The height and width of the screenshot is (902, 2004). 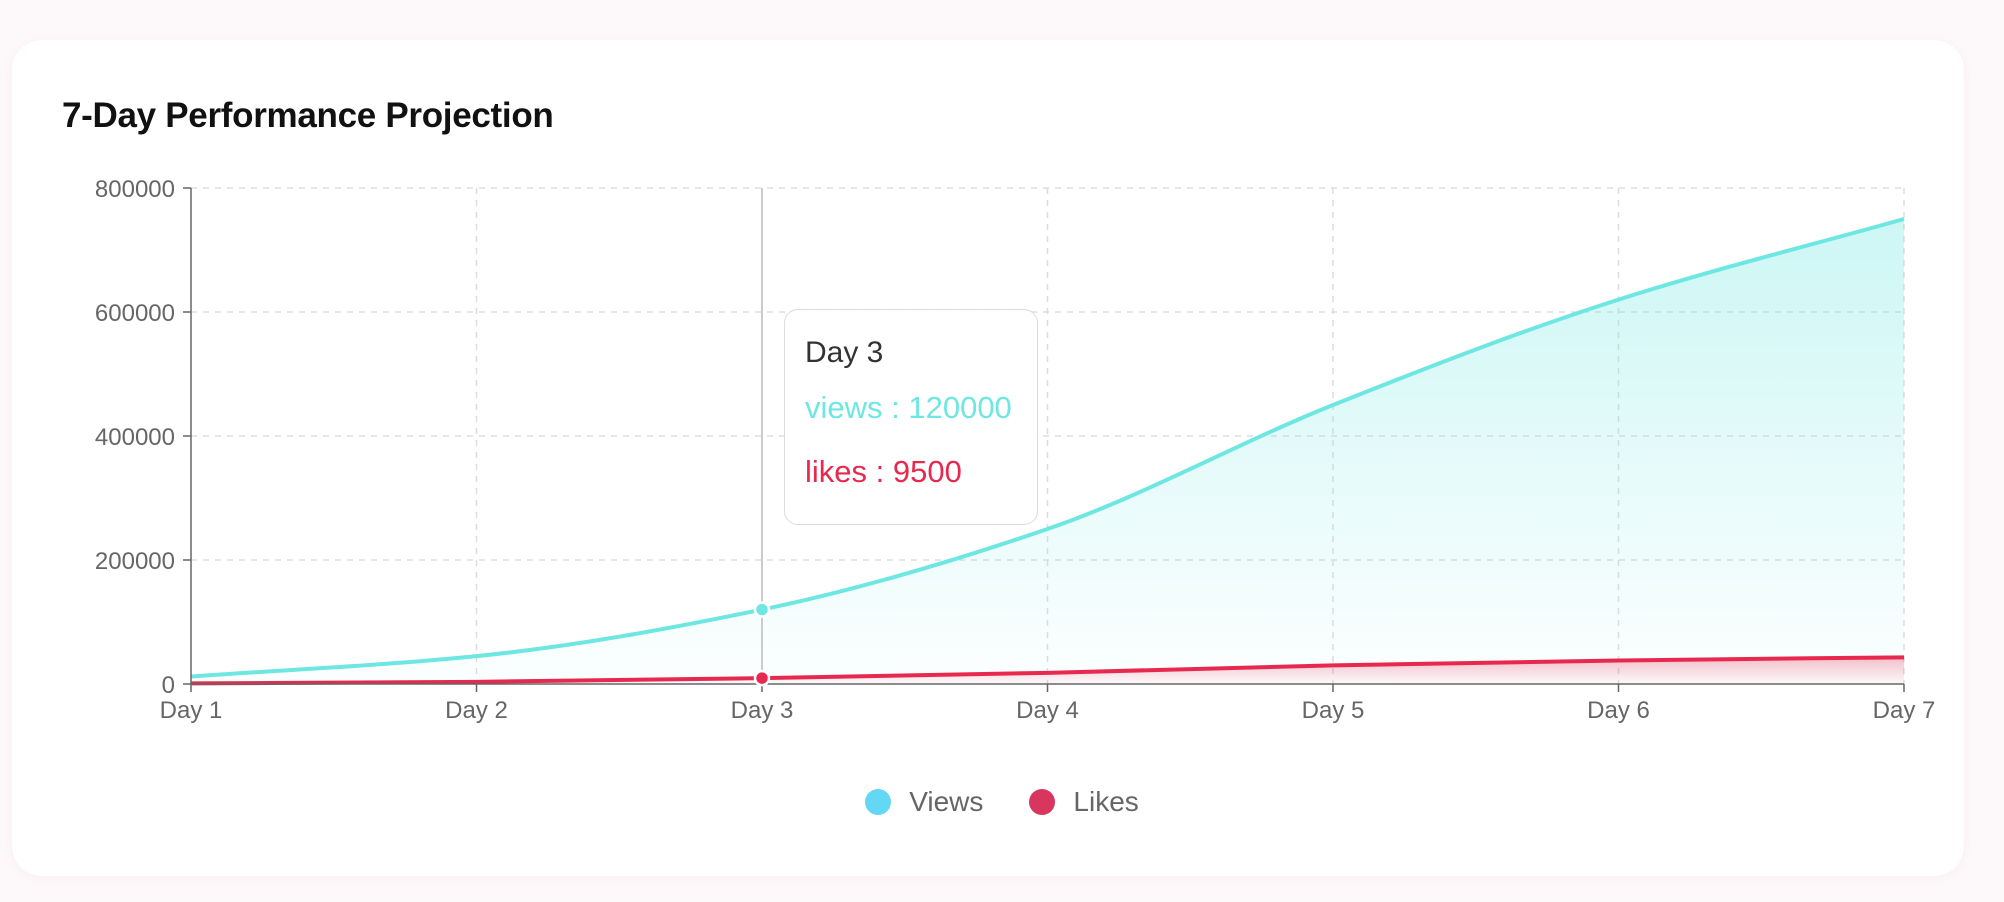 I want to click on y-tick-label: 800000, so click(x=135, y=189).